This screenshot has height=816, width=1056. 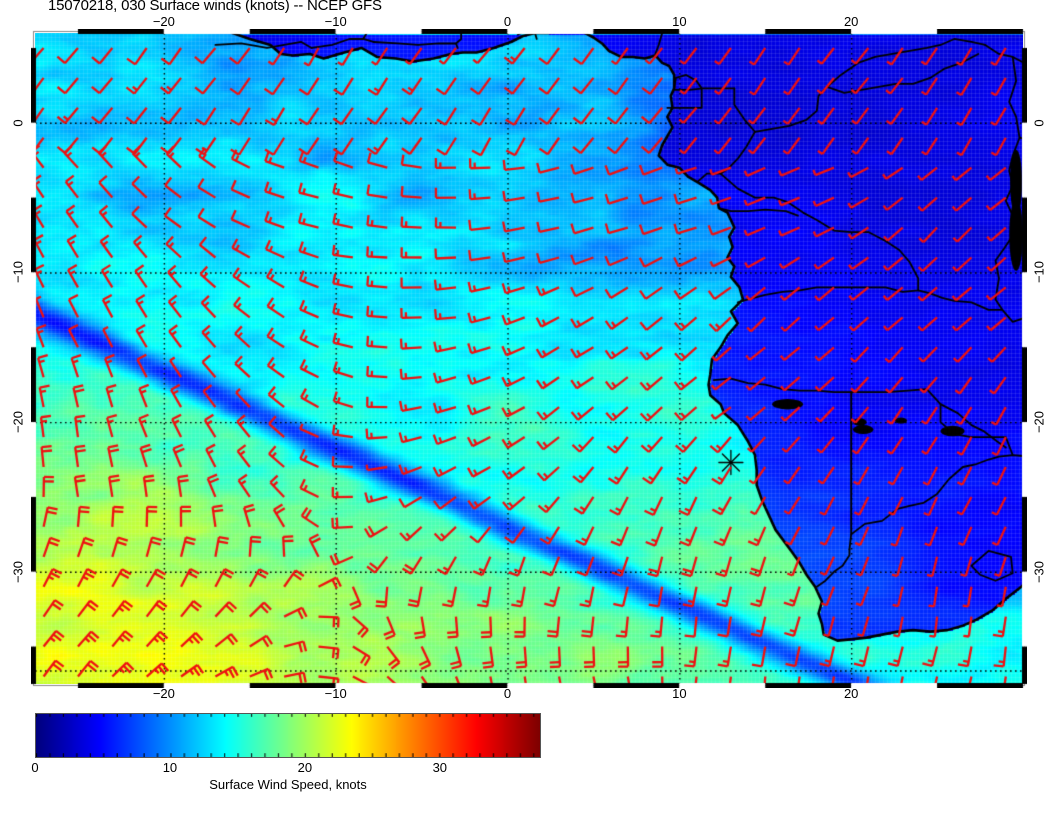 I want to click on axis-bottom-tick-label: 20, so click(x=851, y=693).